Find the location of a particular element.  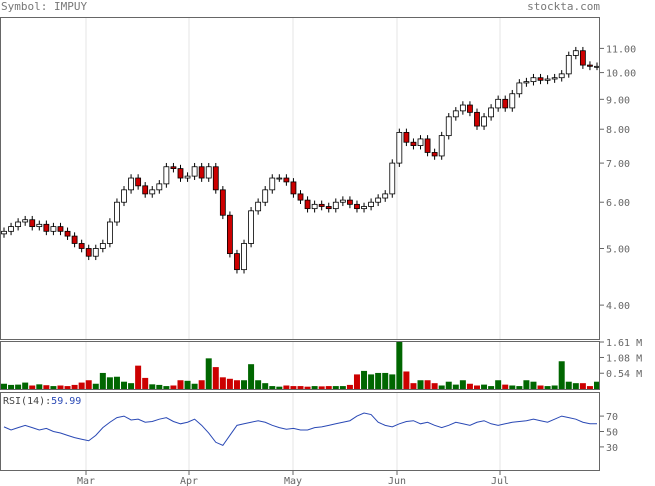

volume-bars is located at coordinates (300, 365).